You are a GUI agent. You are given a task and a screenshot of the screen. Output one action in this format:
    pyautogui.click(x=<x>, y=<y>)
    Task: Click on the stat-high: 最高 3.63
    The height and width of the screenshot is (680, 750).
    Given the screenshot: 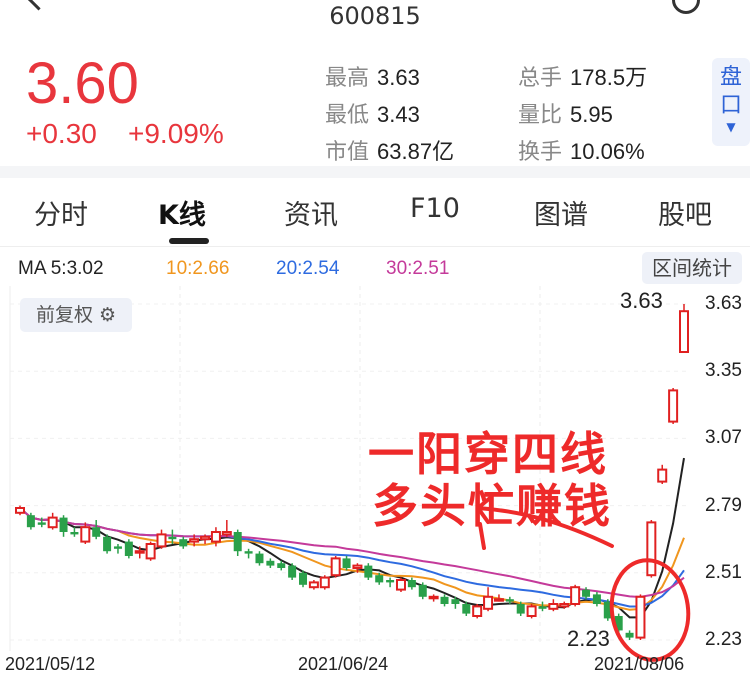 What is the action you would take?
    pyautogui.click(x=372, y=77)
    